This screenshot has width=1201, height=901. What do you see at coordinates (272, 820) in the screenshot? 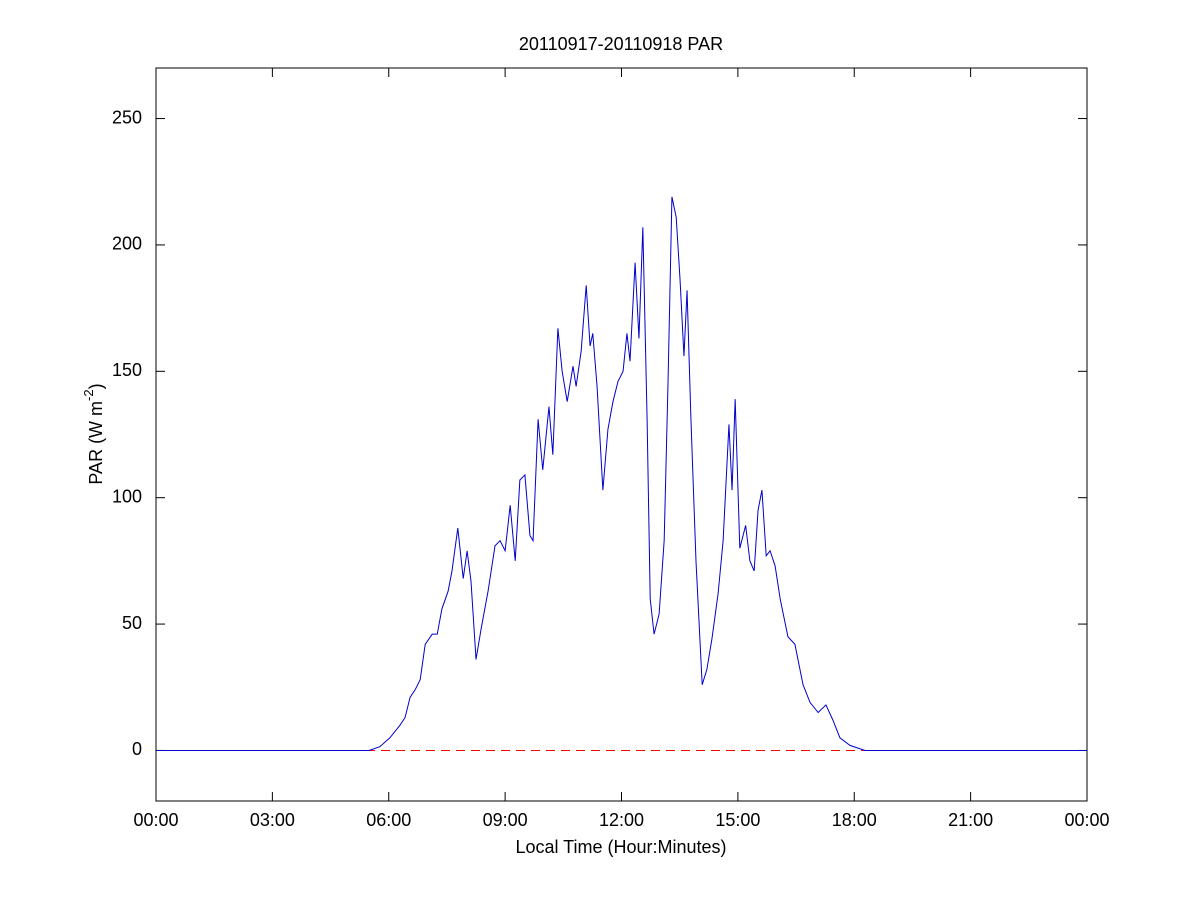
I see `x-tick-label: 03:00` at bounding box center [272, 820].